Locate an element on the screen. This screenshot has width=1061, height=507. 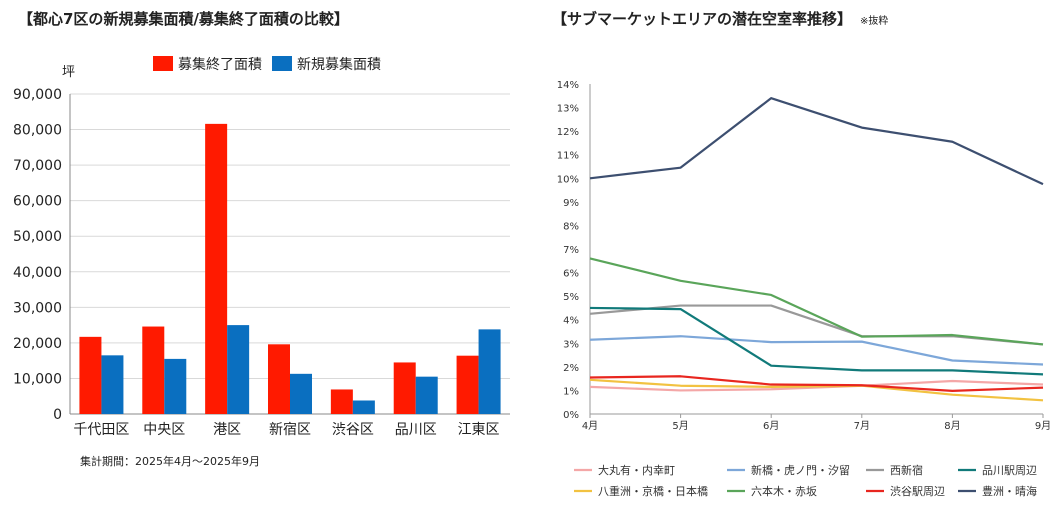
y-tick-label: 0% is located at coordinates (571, 415).